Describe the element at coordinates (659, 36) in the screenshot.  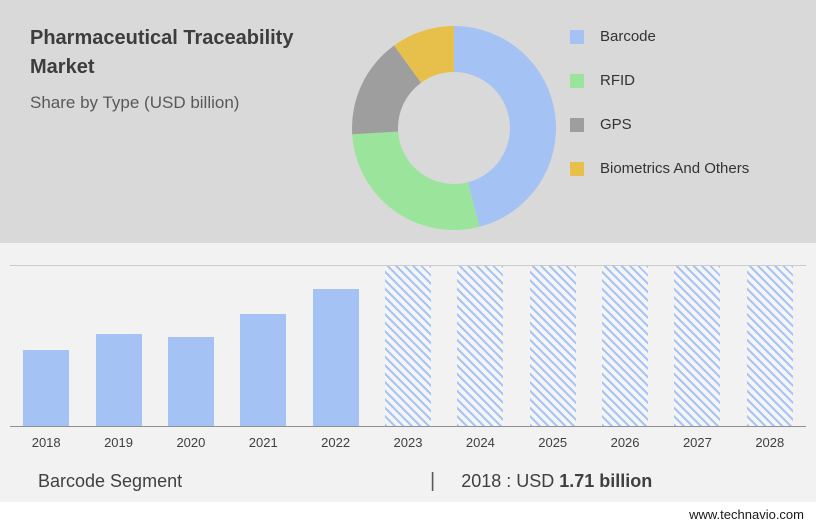
I see `legend-item: Barcode` at that location.